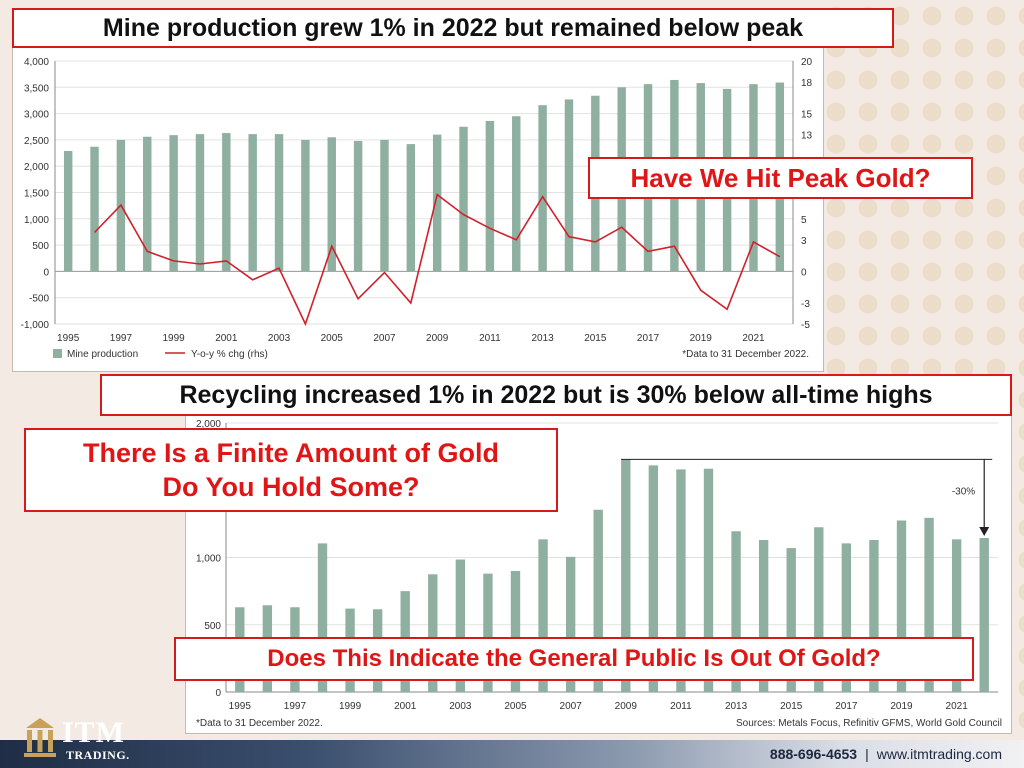 The image size is (1024, 768). I want to click on phone-number: 888-696-4653, so click(813, 754).